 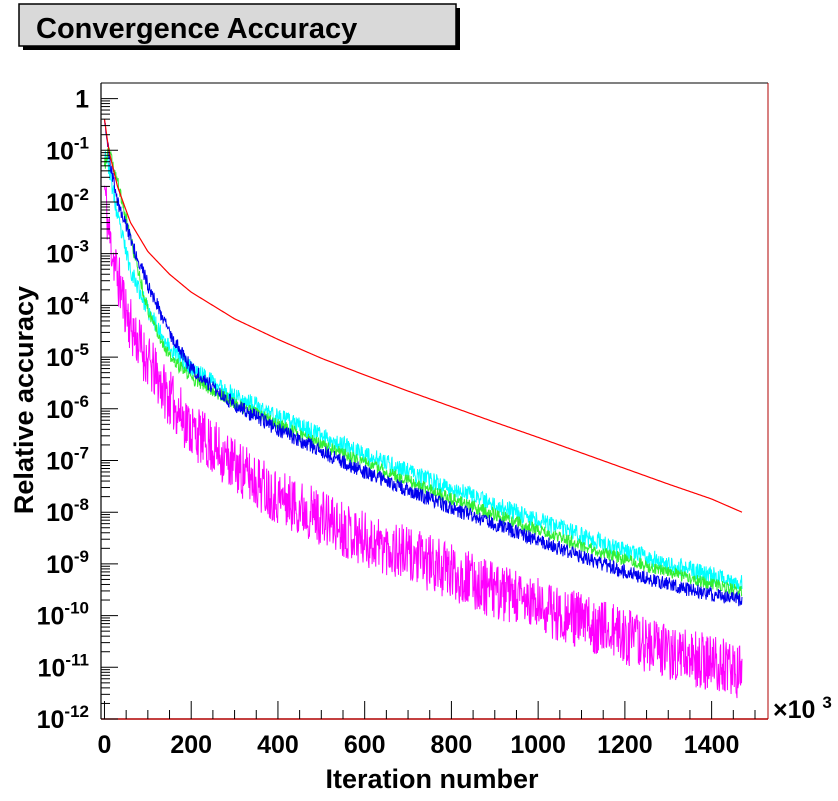 What do you see at coordinates (67, 304) in the screenshot?
I see `y-tick-label: 10⁻⁴` at bounding box center [67, 304].